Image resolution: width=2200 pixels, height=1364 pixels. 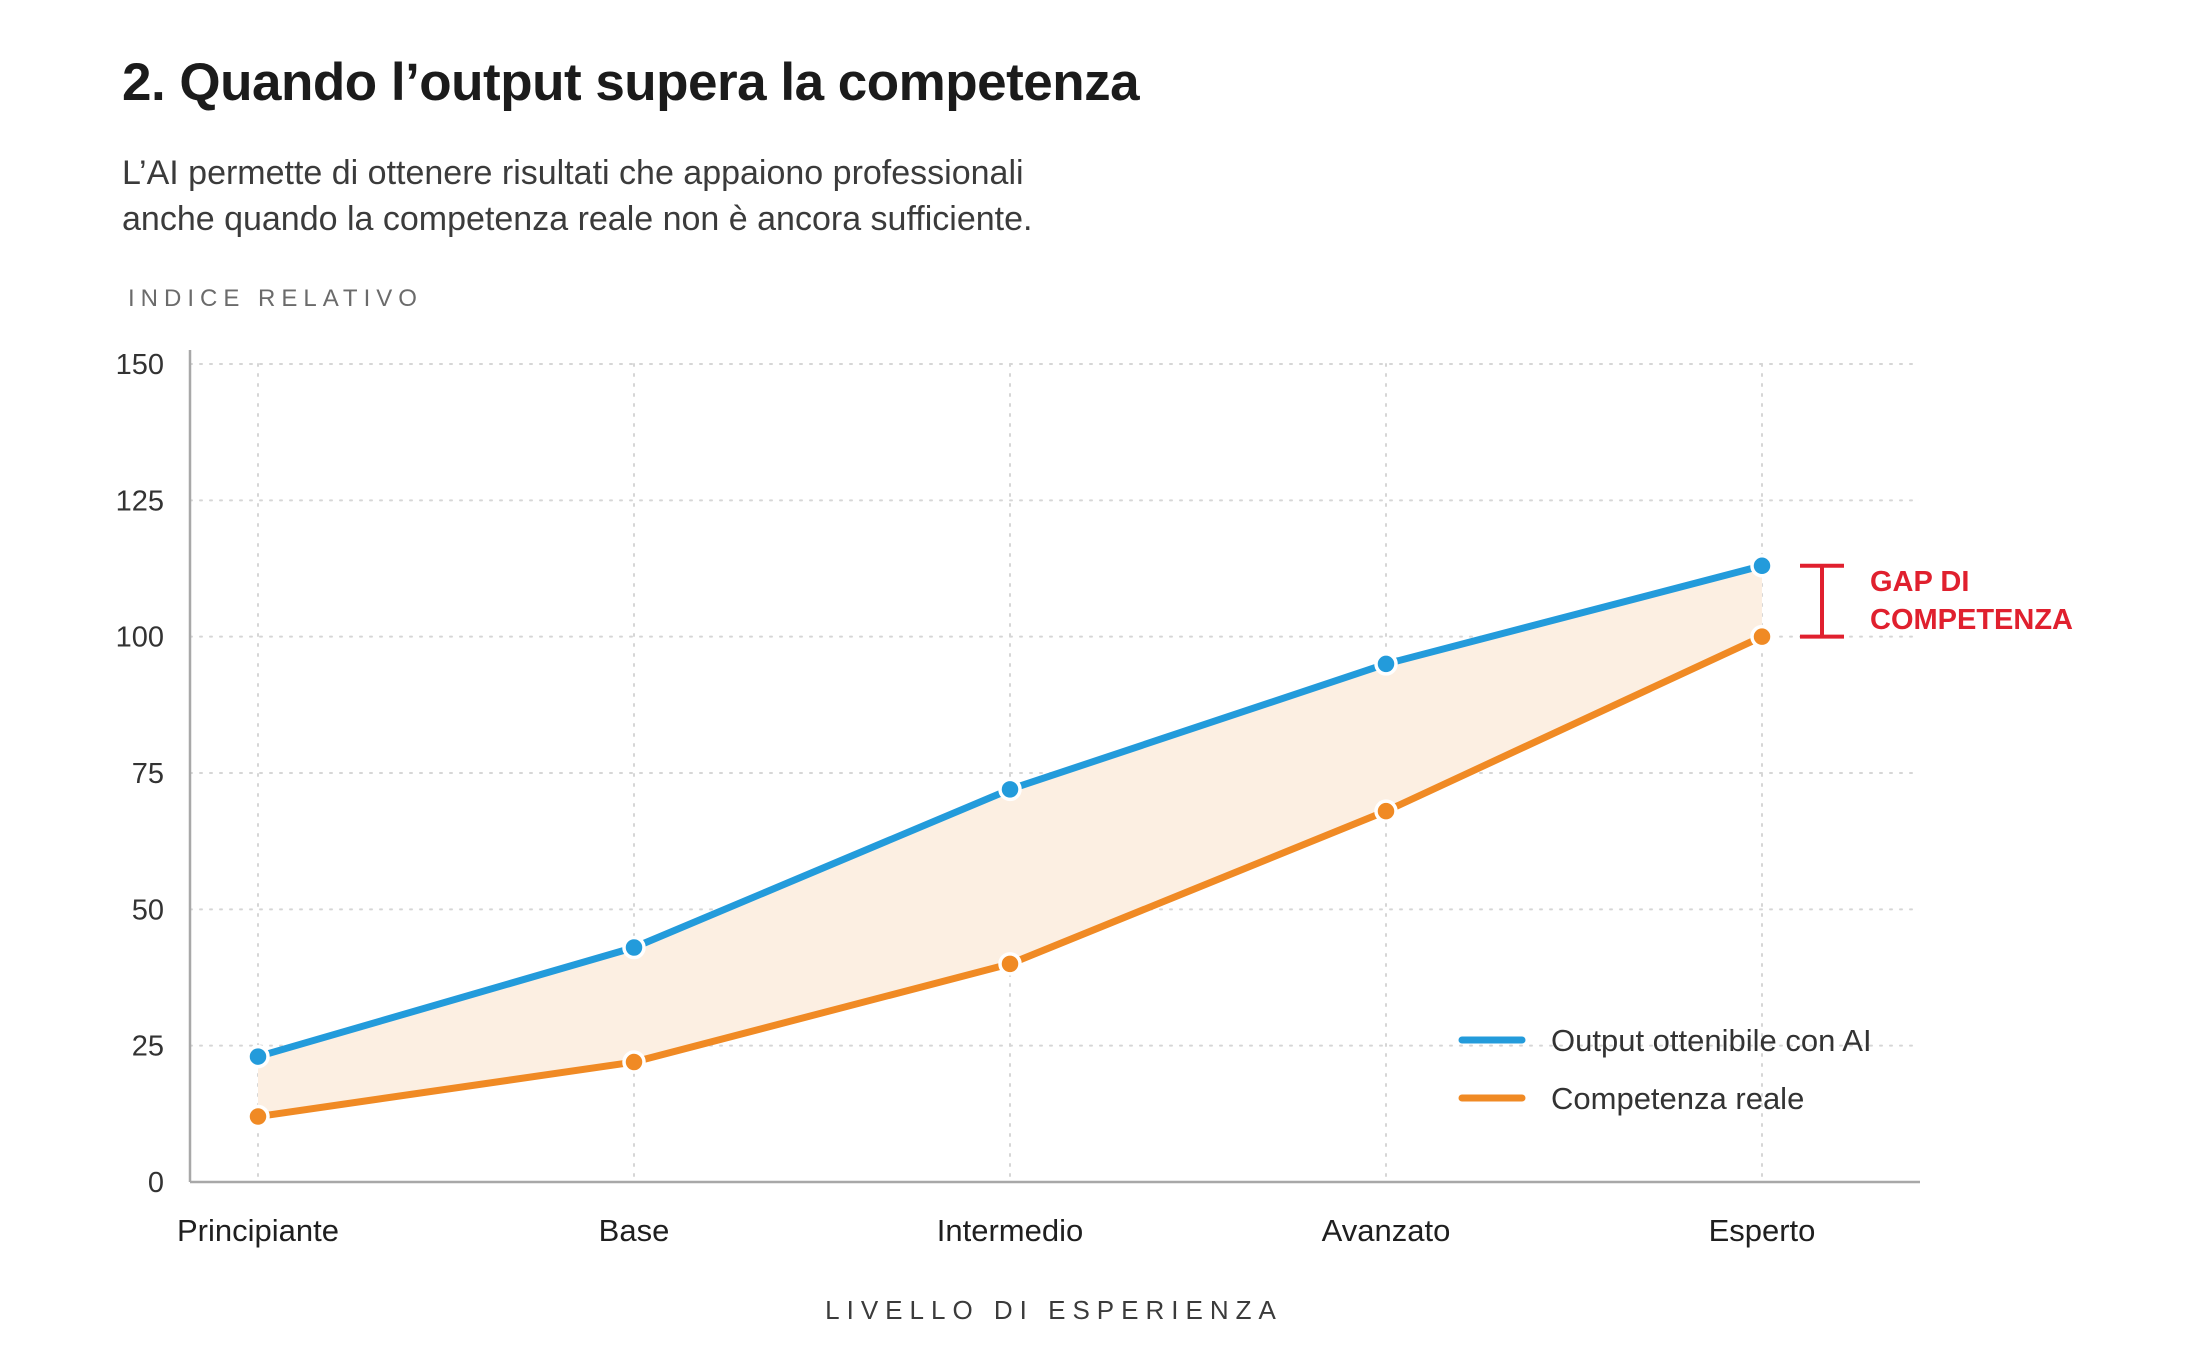 What do you see at coordinates (1919, 582) in the screenshot?
I see `gap-label-line-1: GAP DI` at bounding box center [1919, 582].